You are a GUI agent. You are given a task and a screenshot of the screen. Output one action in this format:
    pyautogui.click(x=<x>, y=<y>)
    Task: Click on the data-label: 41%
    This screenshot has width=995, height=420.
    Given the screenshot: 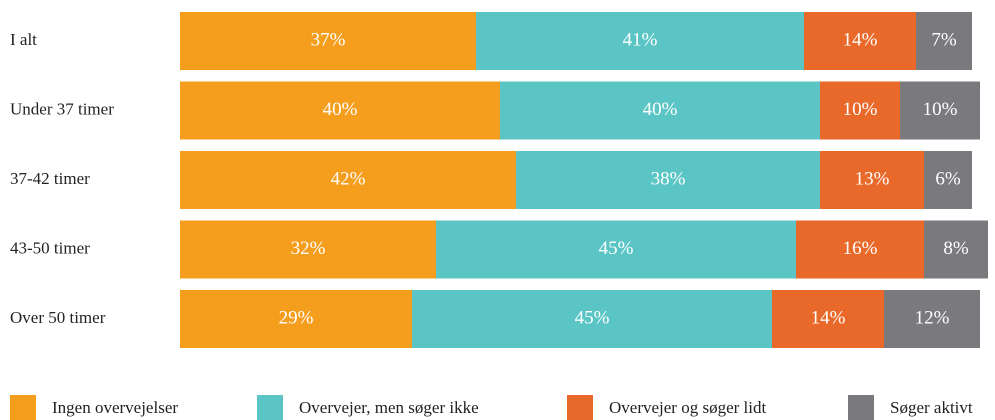 What is the action you would take?
    pyautogui.click(x=640, y=39)
    